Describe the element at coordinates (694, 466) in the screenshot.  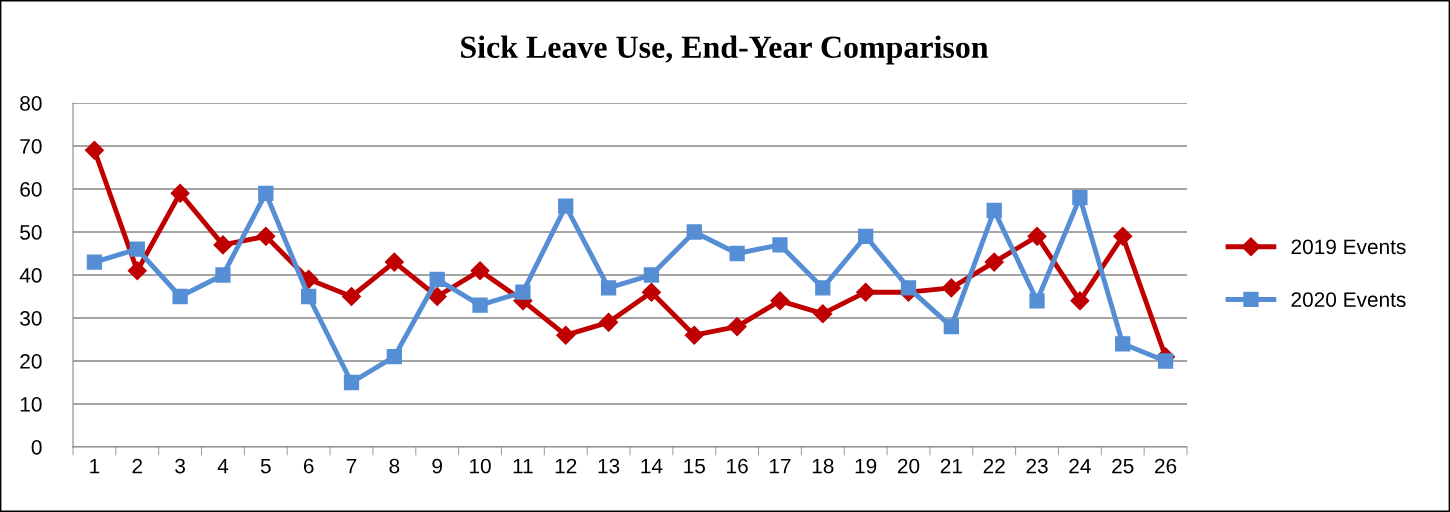
I see `x-tick-label: 15` at that location.